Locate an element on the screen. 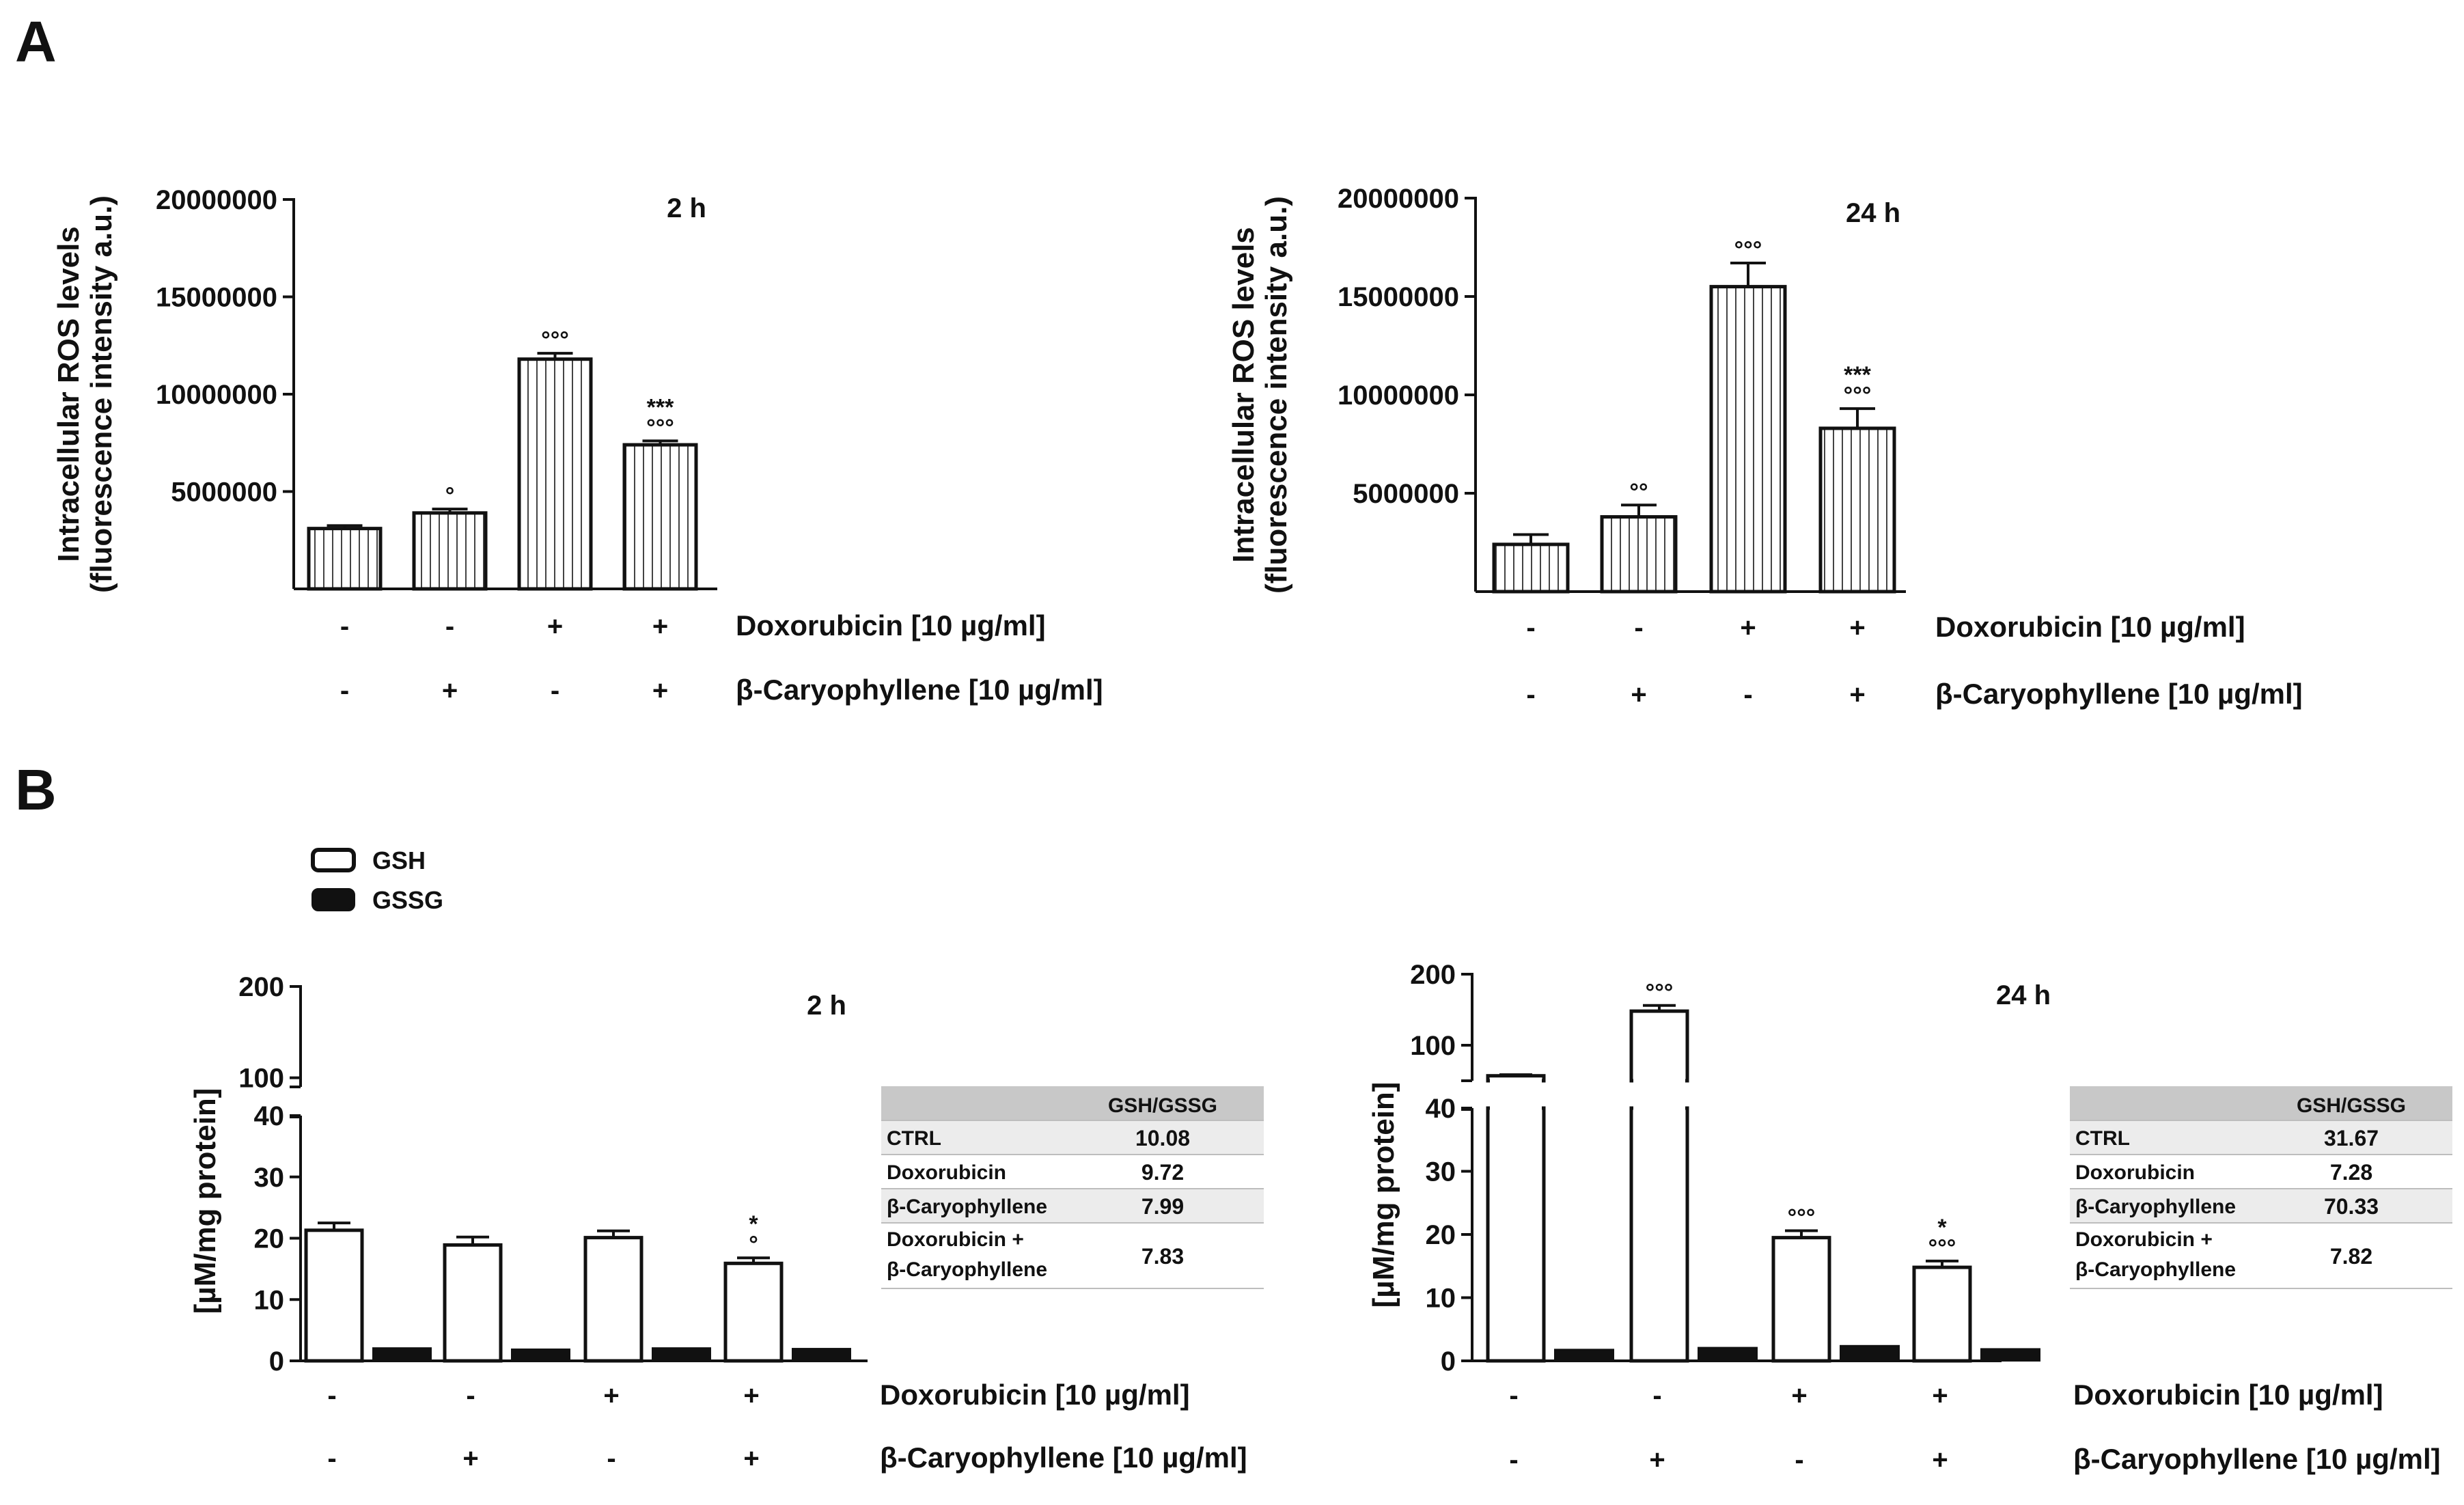  legend-label-gsh: GSH is located at coordinates (399, 860).